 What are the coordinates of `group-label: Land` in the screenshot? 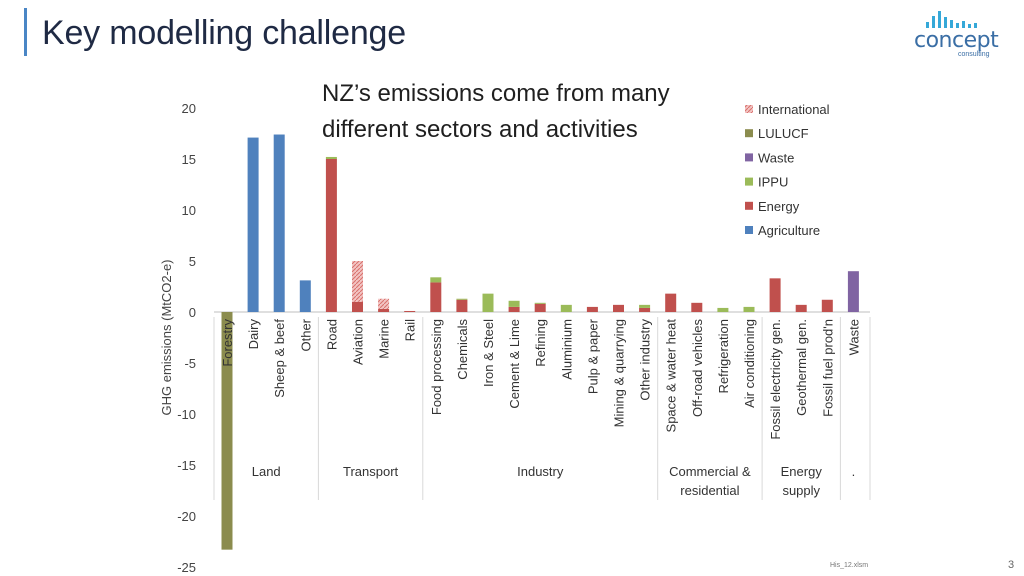 It's located at (266, 471).